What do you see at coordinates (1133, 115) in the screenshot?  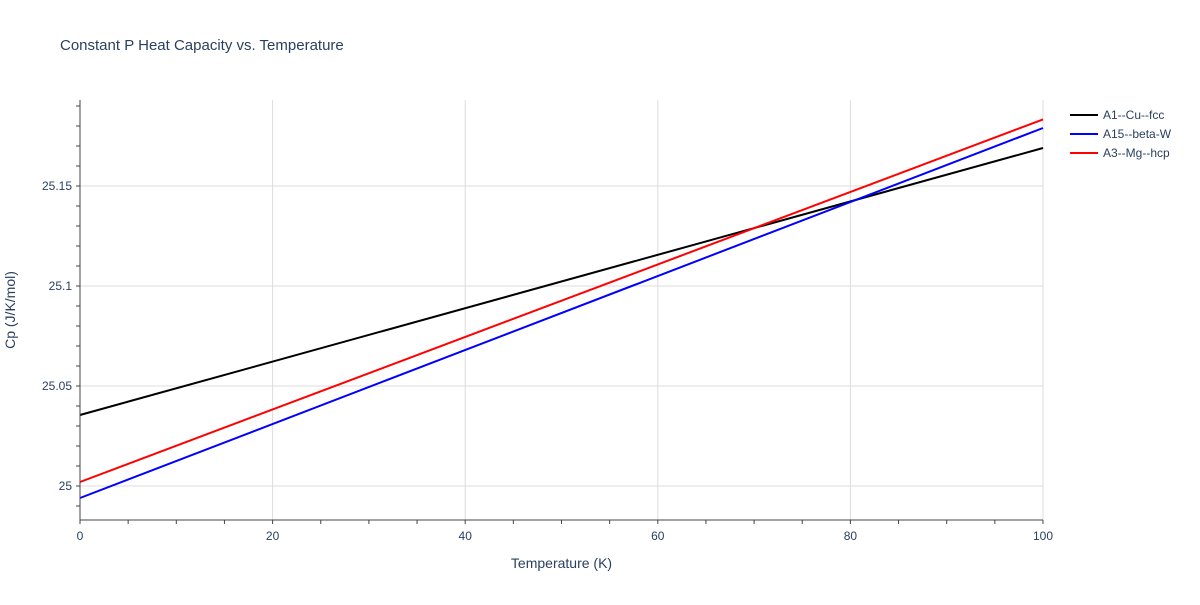 I see `legend-label: A1--Cu--fcc` at bounding box center [1133, 115].